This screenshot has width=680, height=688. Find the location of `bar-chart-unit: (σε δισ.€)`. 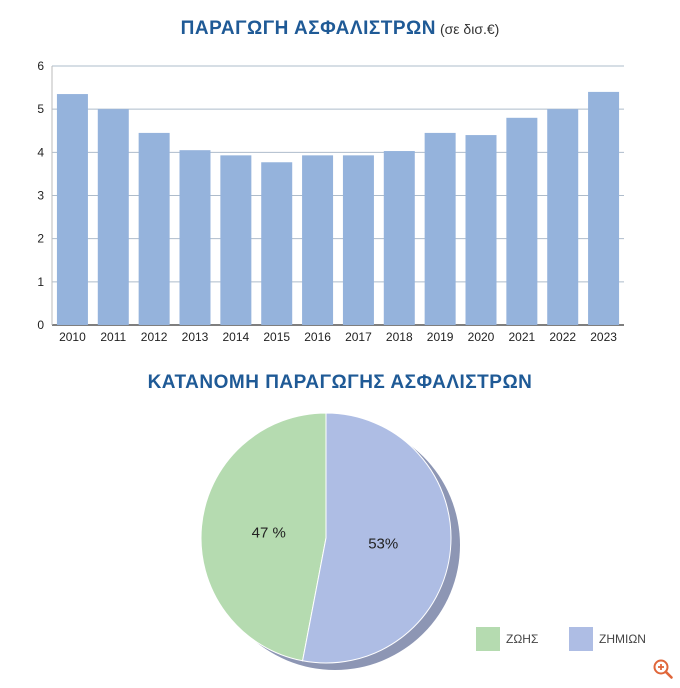

bar-chart-unit: (σε δισ.€) is located at coordinates (469, 29).